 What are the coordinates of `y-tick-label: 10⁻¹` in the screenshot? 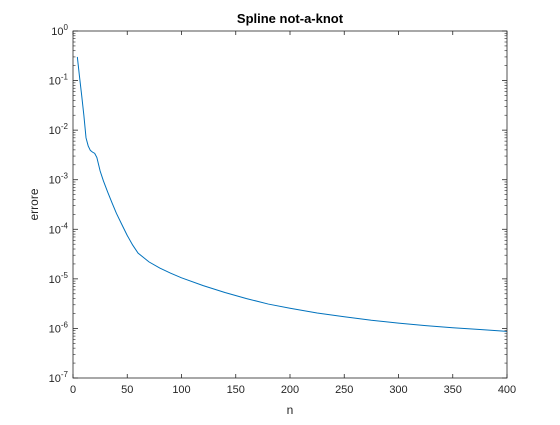 It's located at (59, 80).